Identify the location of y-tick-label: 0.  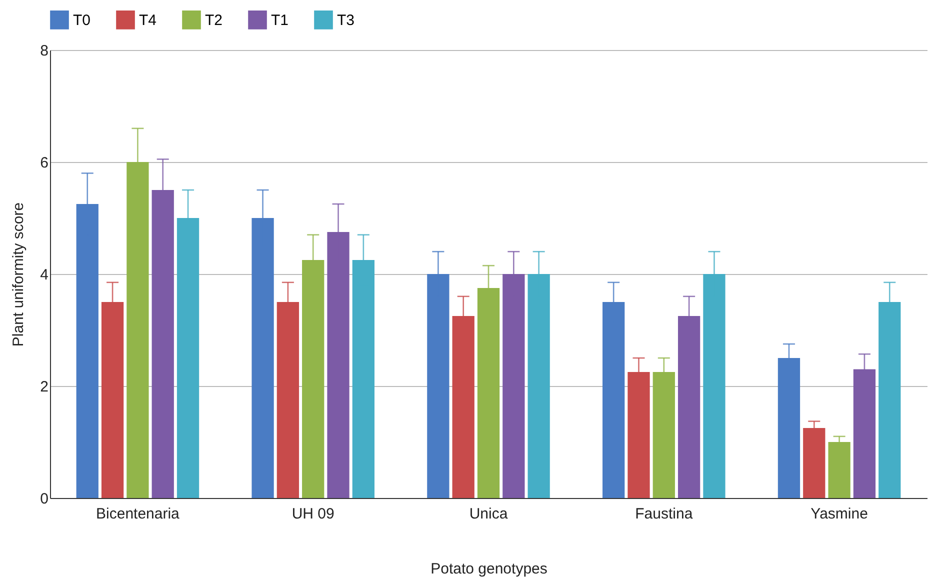
(44, 499).